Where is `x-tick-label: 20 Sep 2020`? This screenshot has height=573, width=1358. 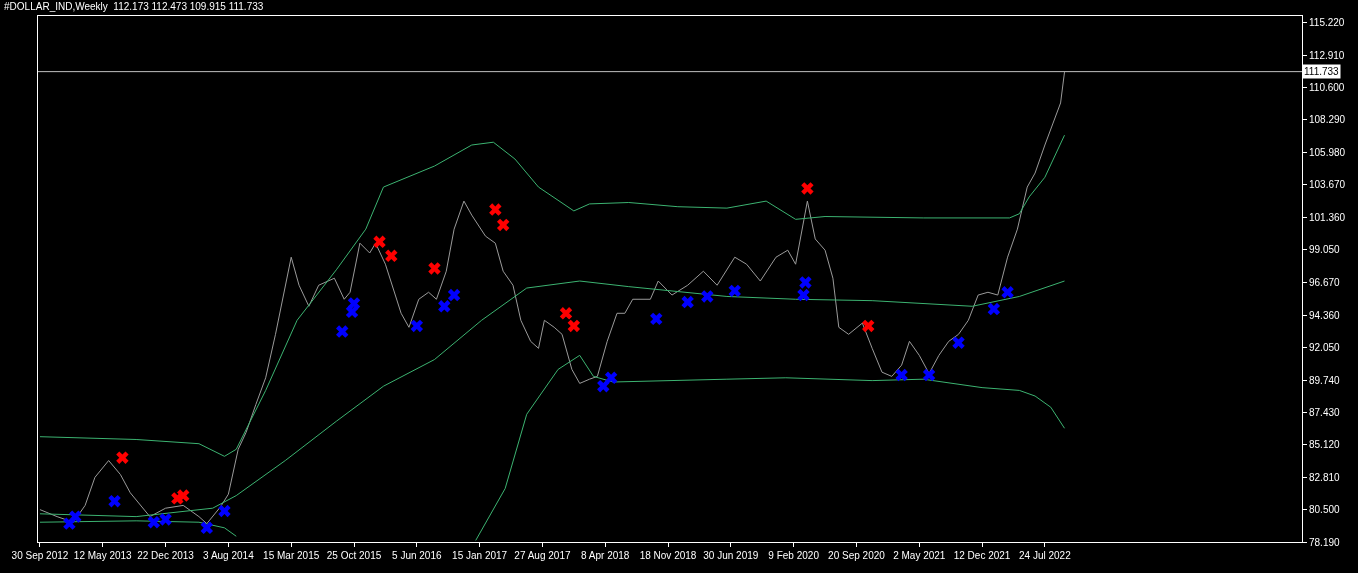 x-tick-label: 20 Sep 2020 is located at coordinates (857, 555).